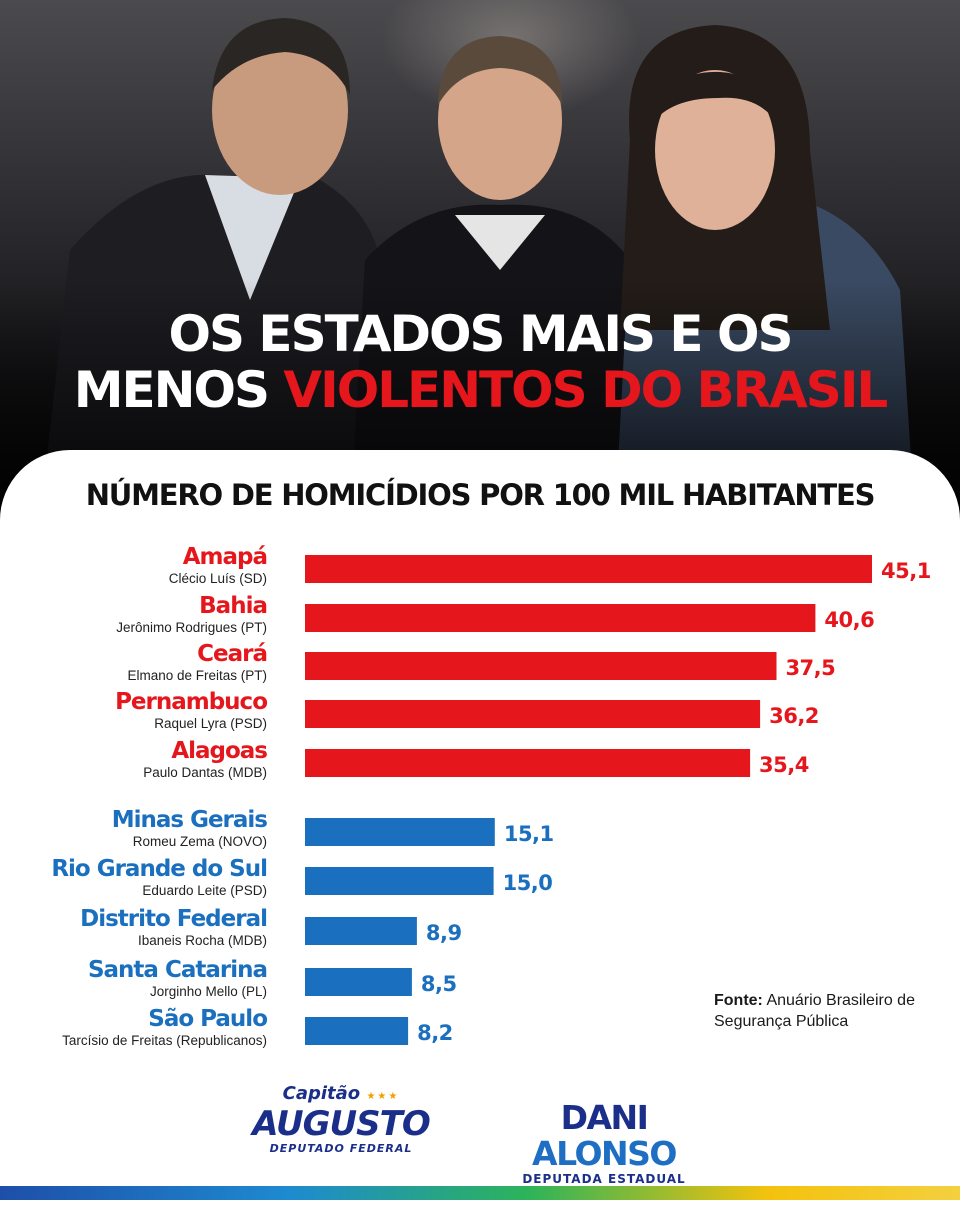 This screenshot has height=1210, width=960. I want to click on value-label: 37,5, so click(810, 668).